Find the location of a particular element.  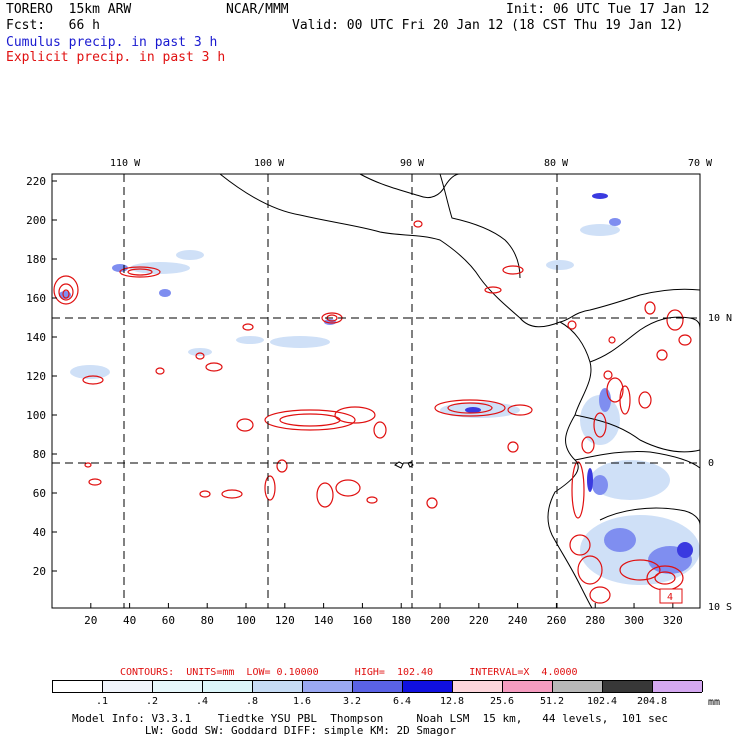

x-tick-label: 280 is located at coordinates (595, 620).